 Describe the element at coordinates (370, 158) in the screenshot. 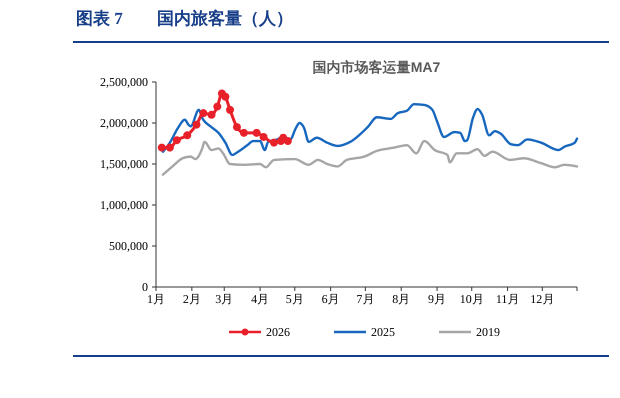

I see `line-series` at that location.